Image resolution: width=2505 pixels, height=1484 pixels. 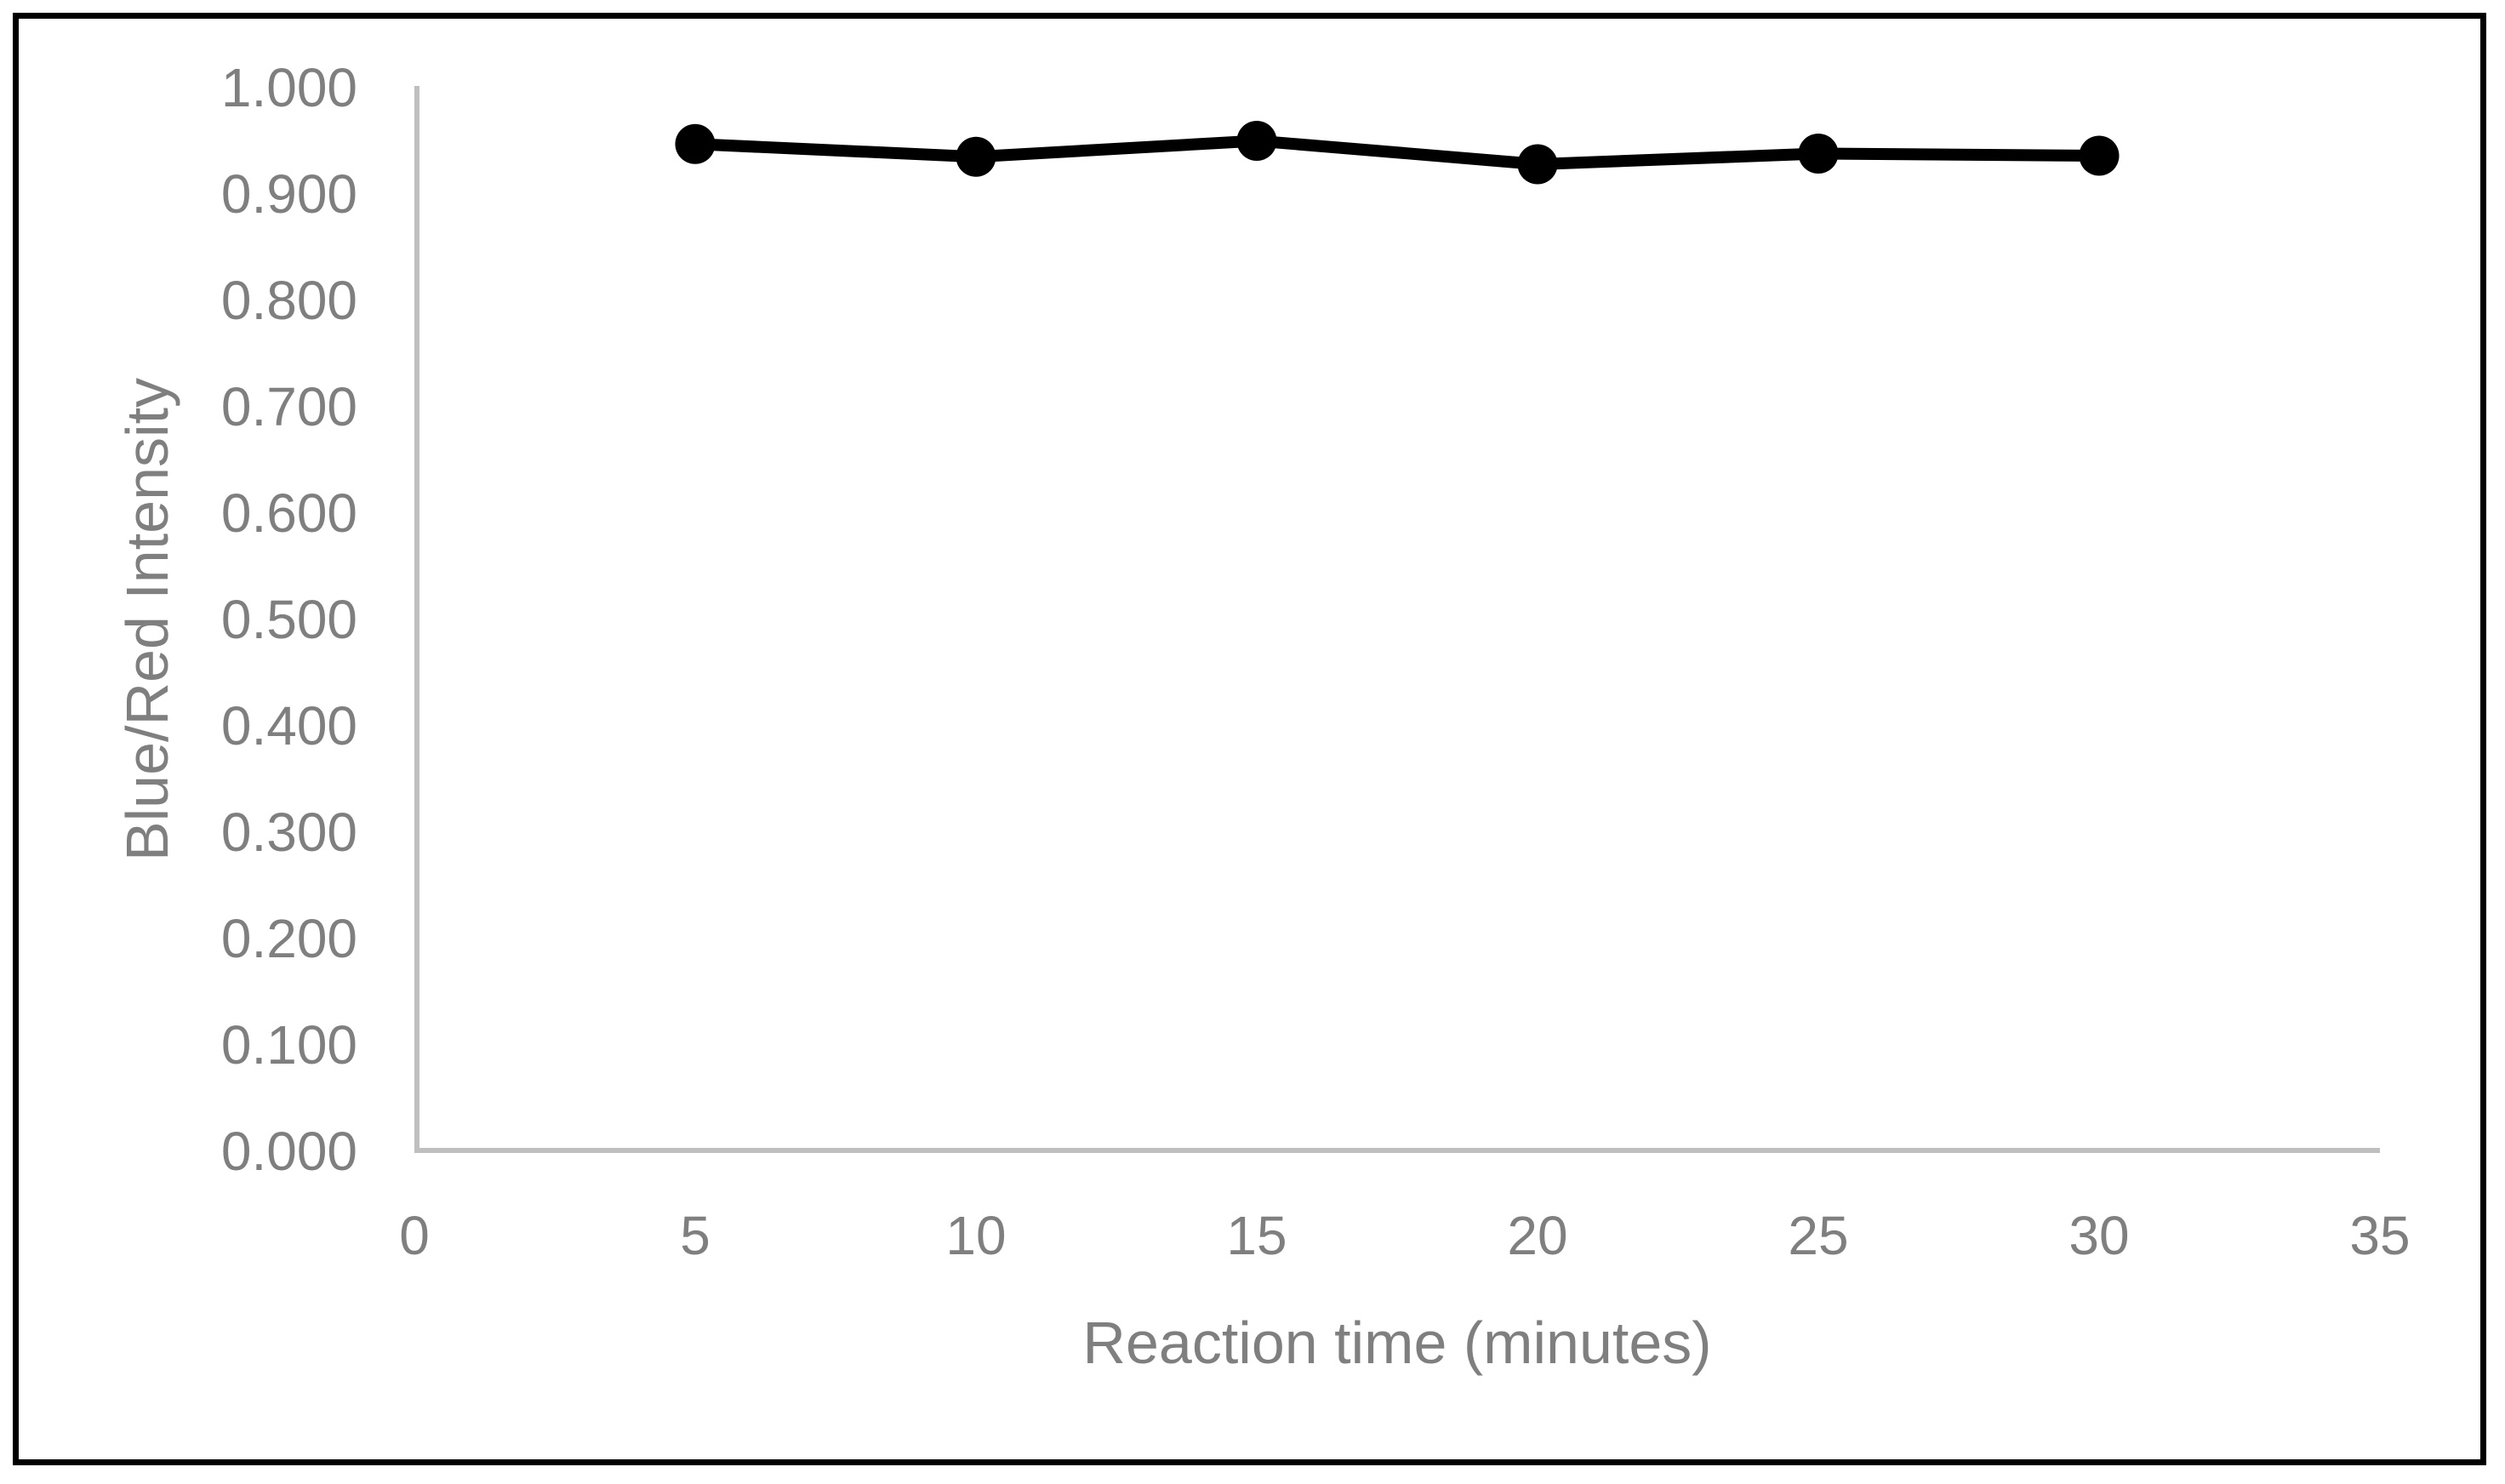 I want to click on y-tick-label: 0.900, so click(x=288, y=194).